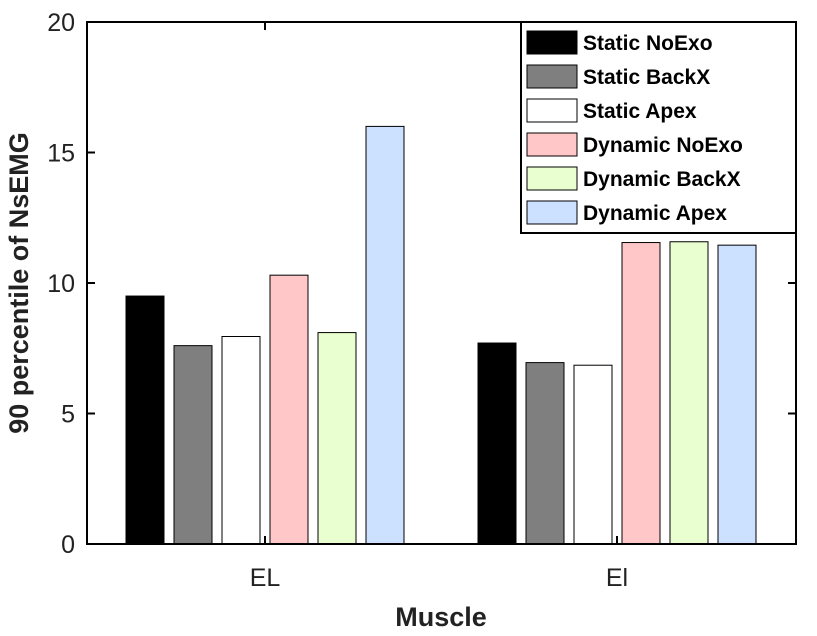 The width and height of the screenshot is (817, 636). What do you see at coordinates (19, 283) in the screenshot?
I see `y-axis-title: 90 percentile of NsEMG` at bounding box center [19, 283].